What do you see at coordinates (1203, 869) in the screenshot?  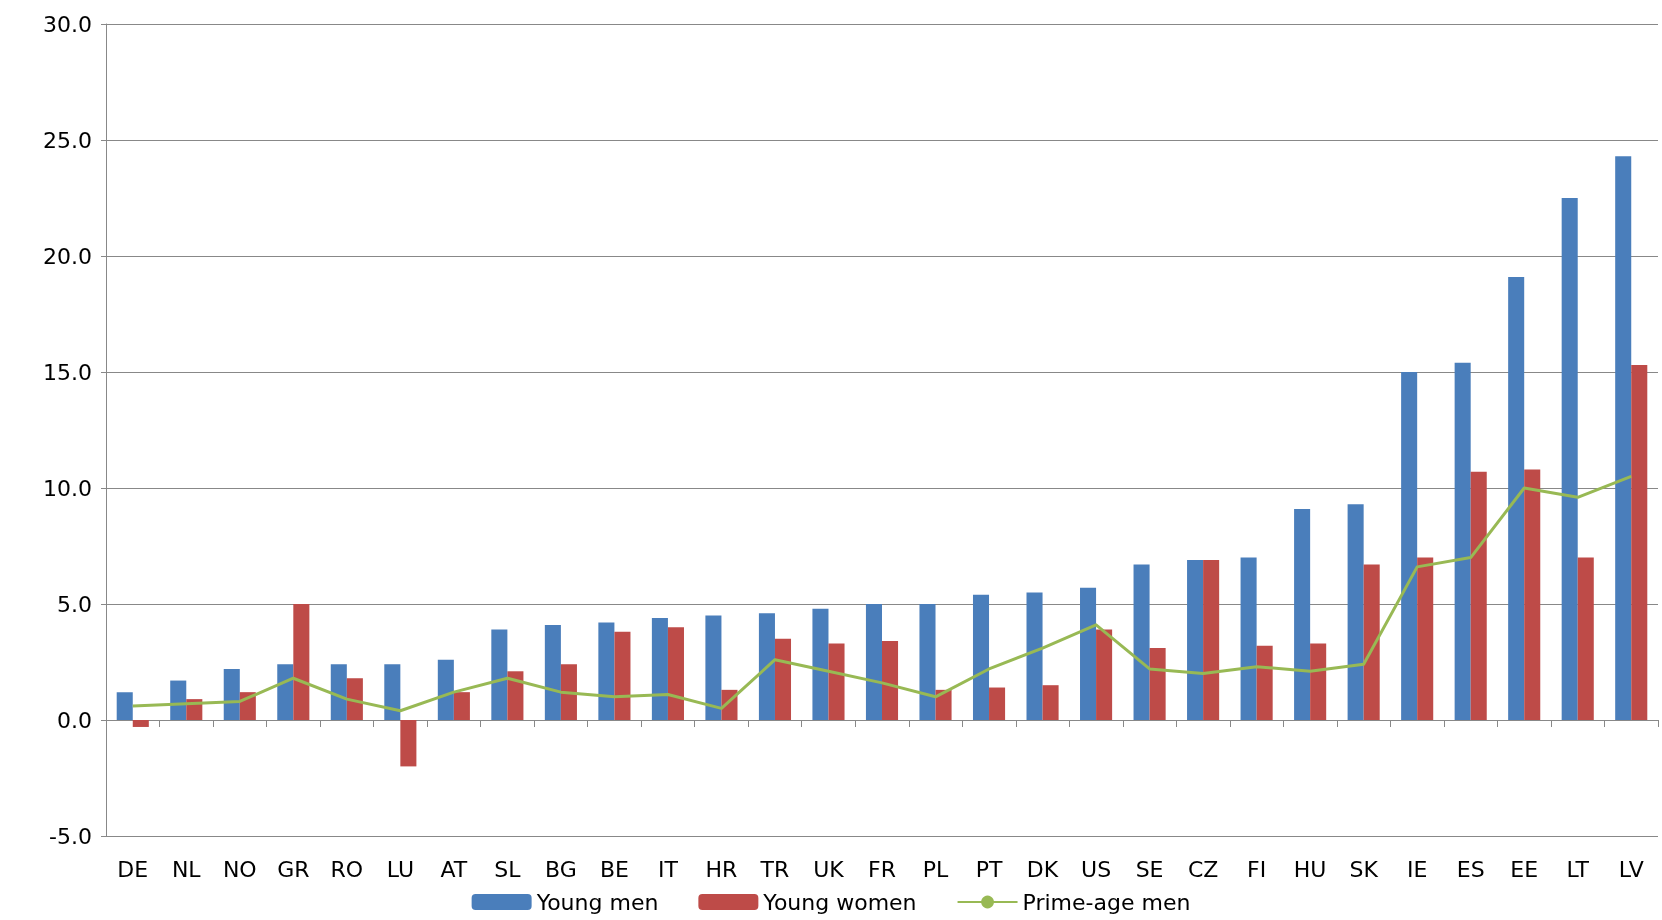 I see `x-tick-label: CZ` at bounding box center [1203, 869].